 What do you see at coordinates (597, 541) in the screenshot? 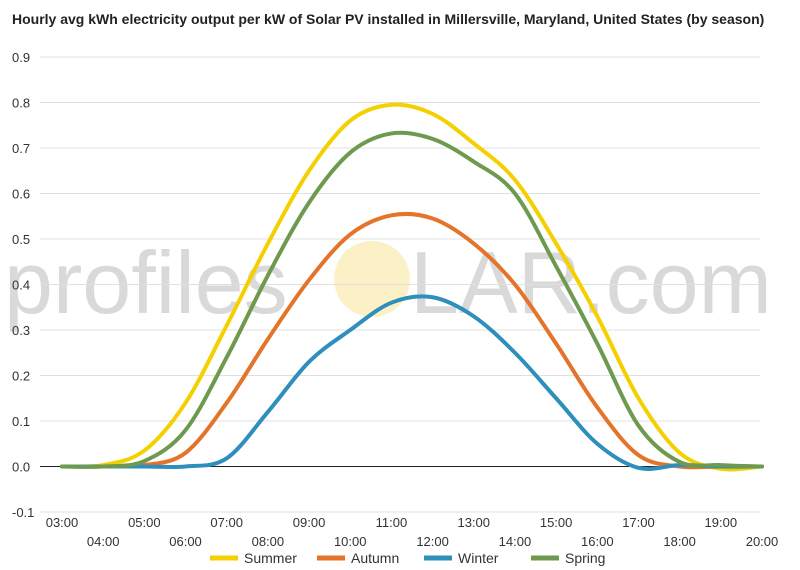
I see `x-tick-label: 16:00` at bounding box center [597, 541].